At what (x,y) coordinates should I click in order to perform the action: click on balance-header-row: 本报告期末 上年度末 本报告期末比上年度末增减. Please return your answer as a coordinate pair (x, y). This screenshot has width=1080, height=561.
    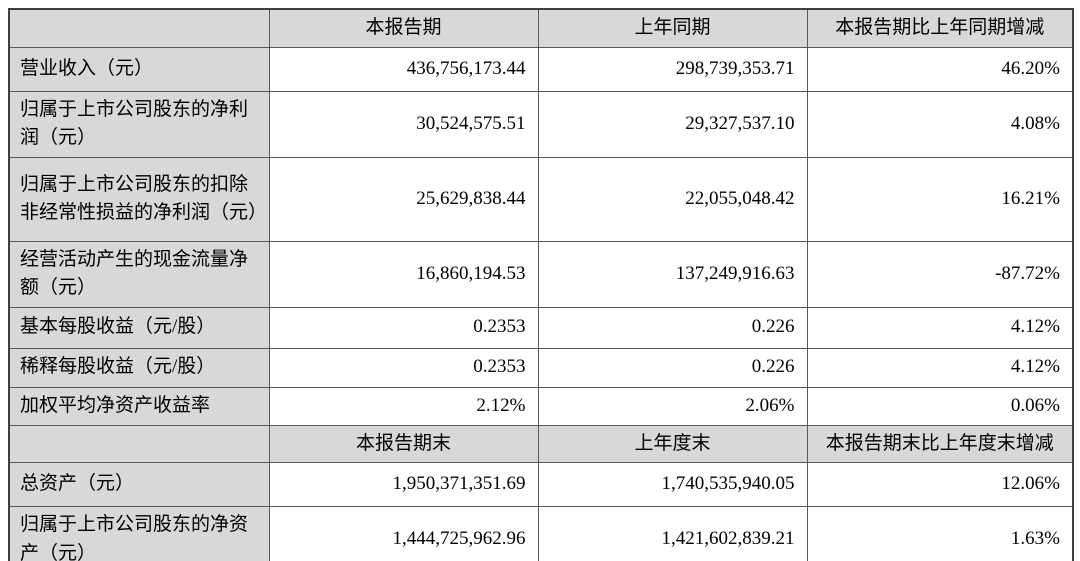
    Looking at the image, I should click on (541, 443).